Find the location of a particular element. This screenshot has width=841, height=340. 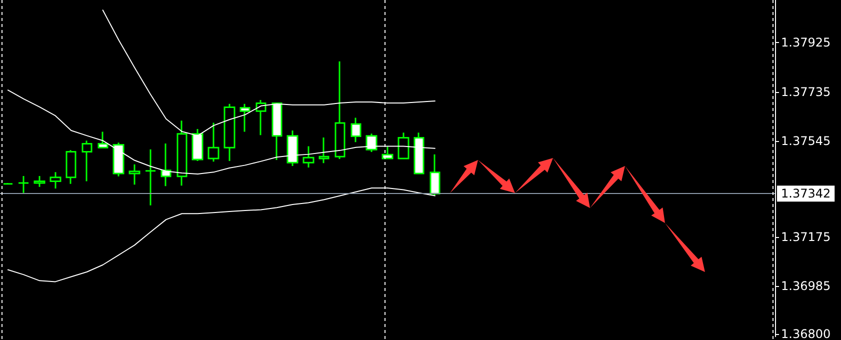

y-tick-label: 1.36985 is located at coordinates (806, 286).